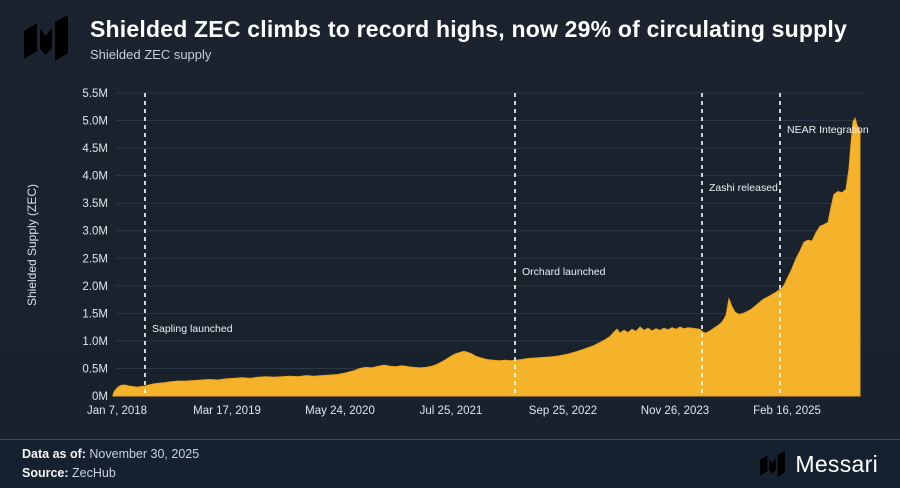 This screenshot has width=900, height=488. Describe the element at coordinates (564, 272) in the screenshot. I see `event-label: Orchard launched` at that location.